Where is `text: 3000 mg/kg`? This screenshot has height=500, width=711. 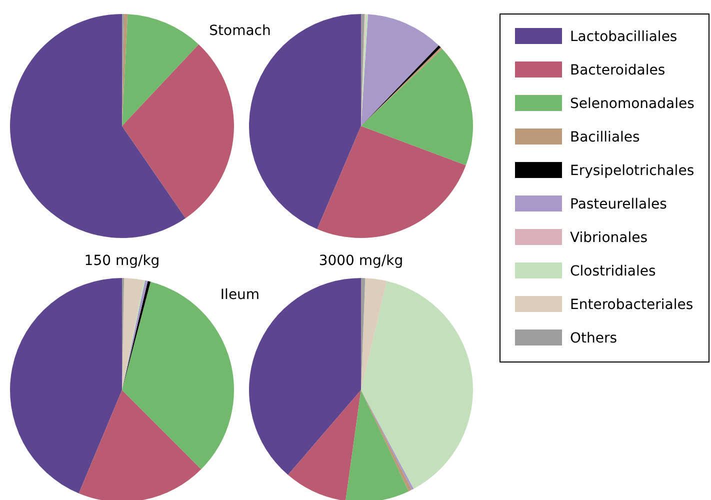
text: 3000 mg/kg is located at coordinates (361, 261).